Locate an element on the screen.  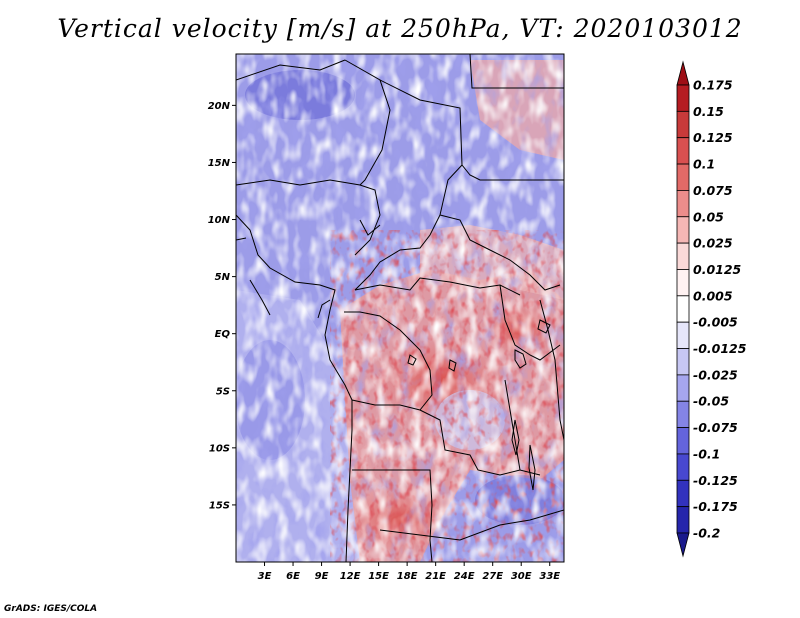
colorbar-label: -0.125 is located at coordinates (715, 480).